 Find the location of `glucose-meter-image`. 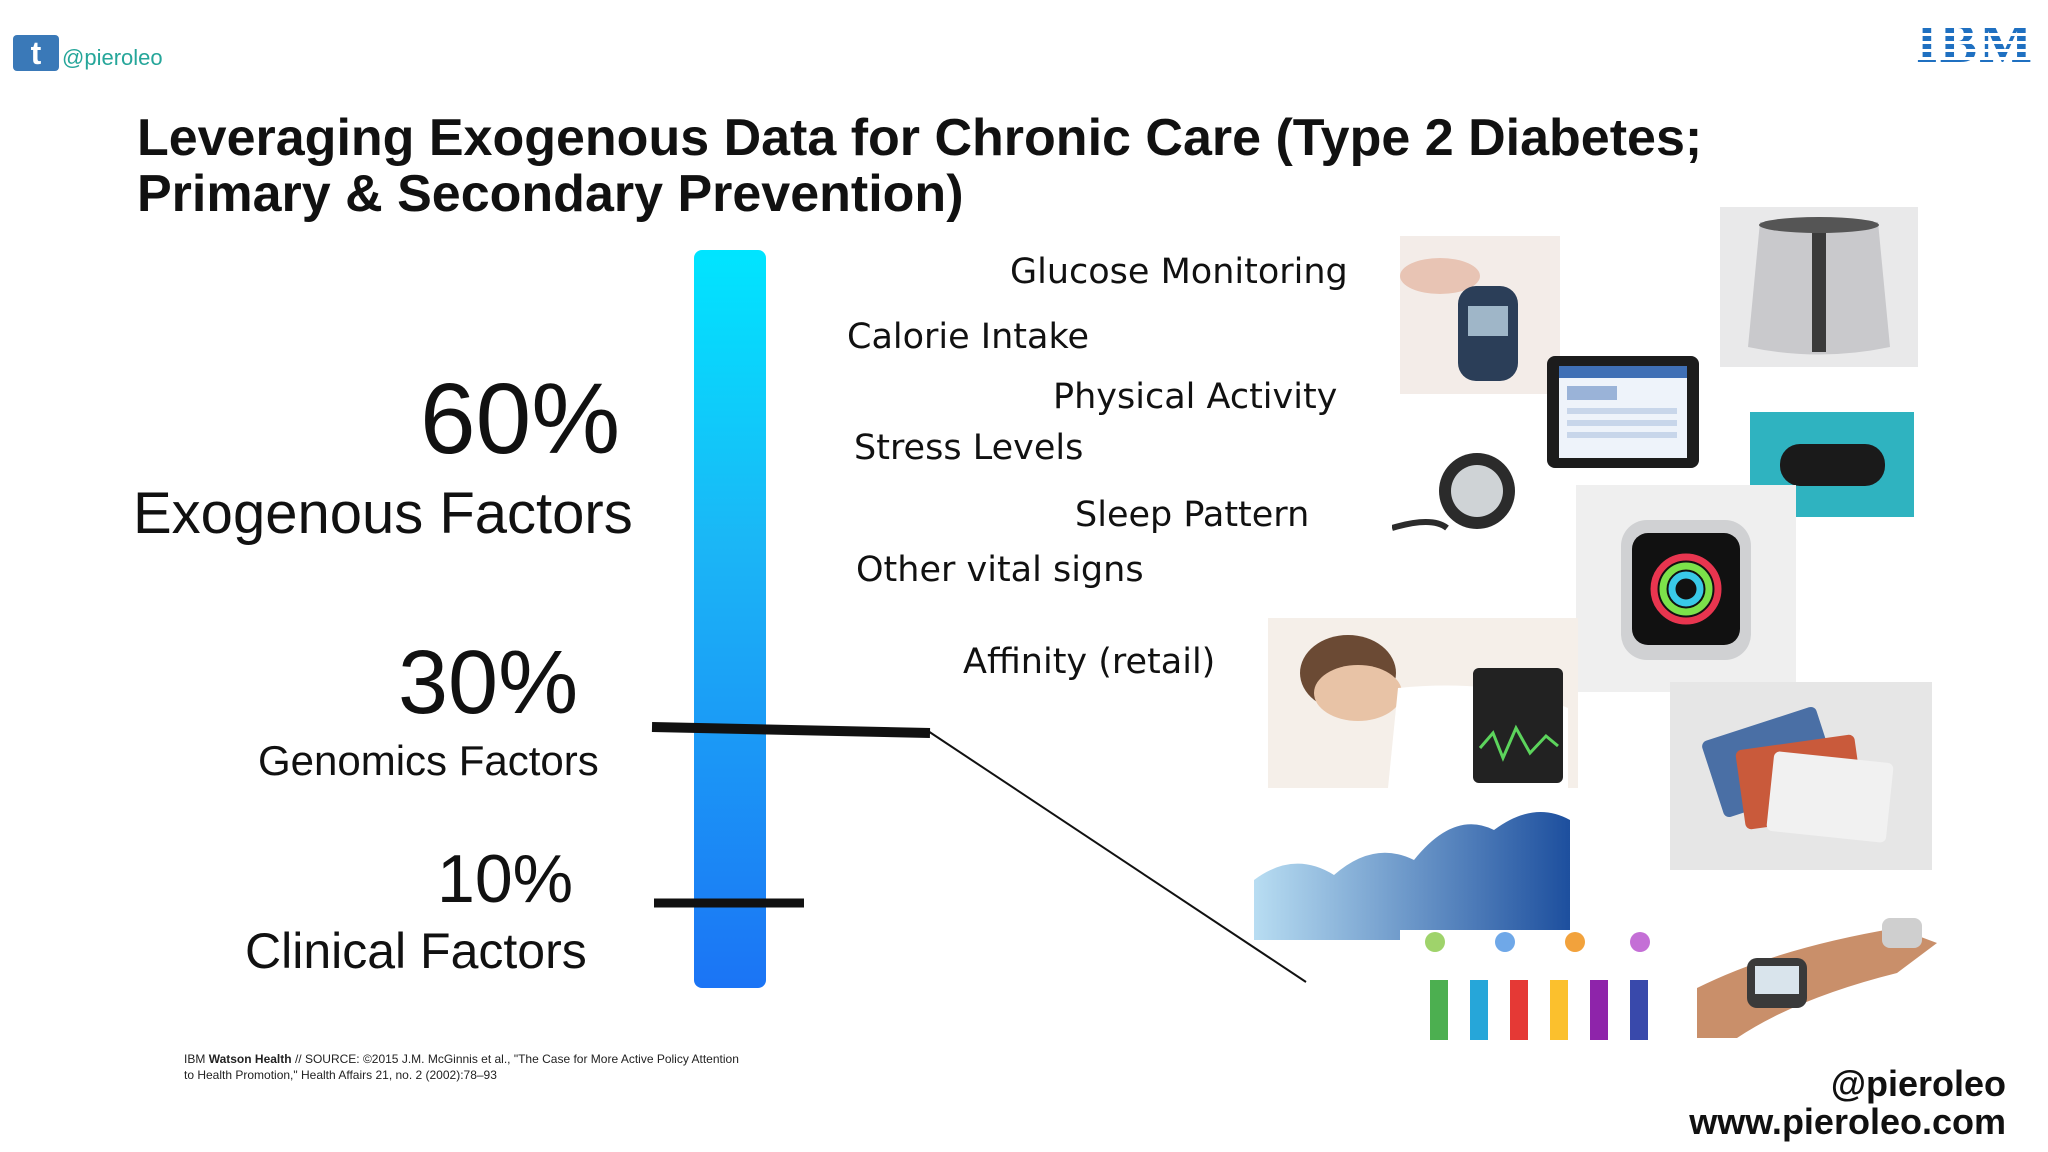

glucose-meter-image is located at coordinates (1480, 315).